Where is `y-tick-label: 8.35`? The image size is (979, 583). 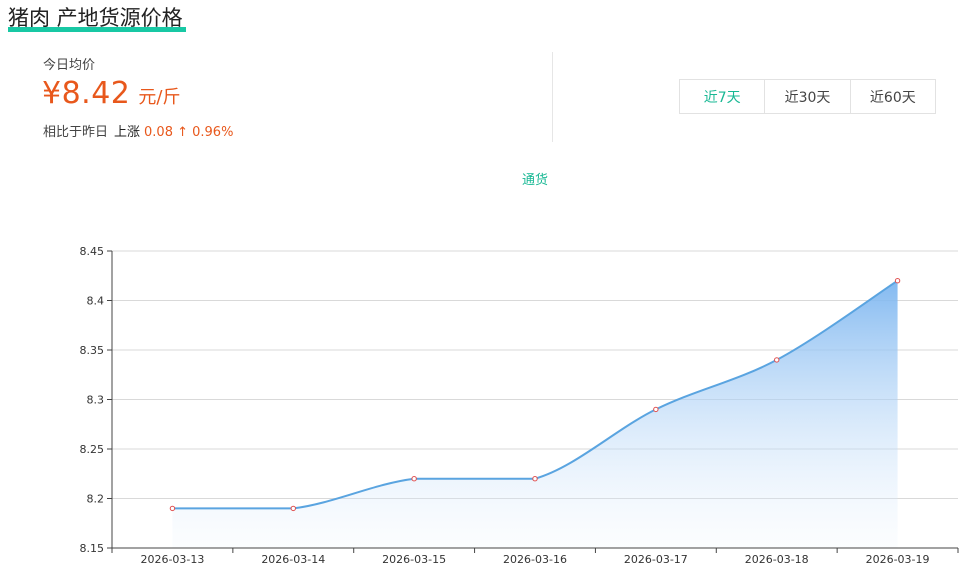
y-tick-label: 8.35 is located at coordinates (92, 350).